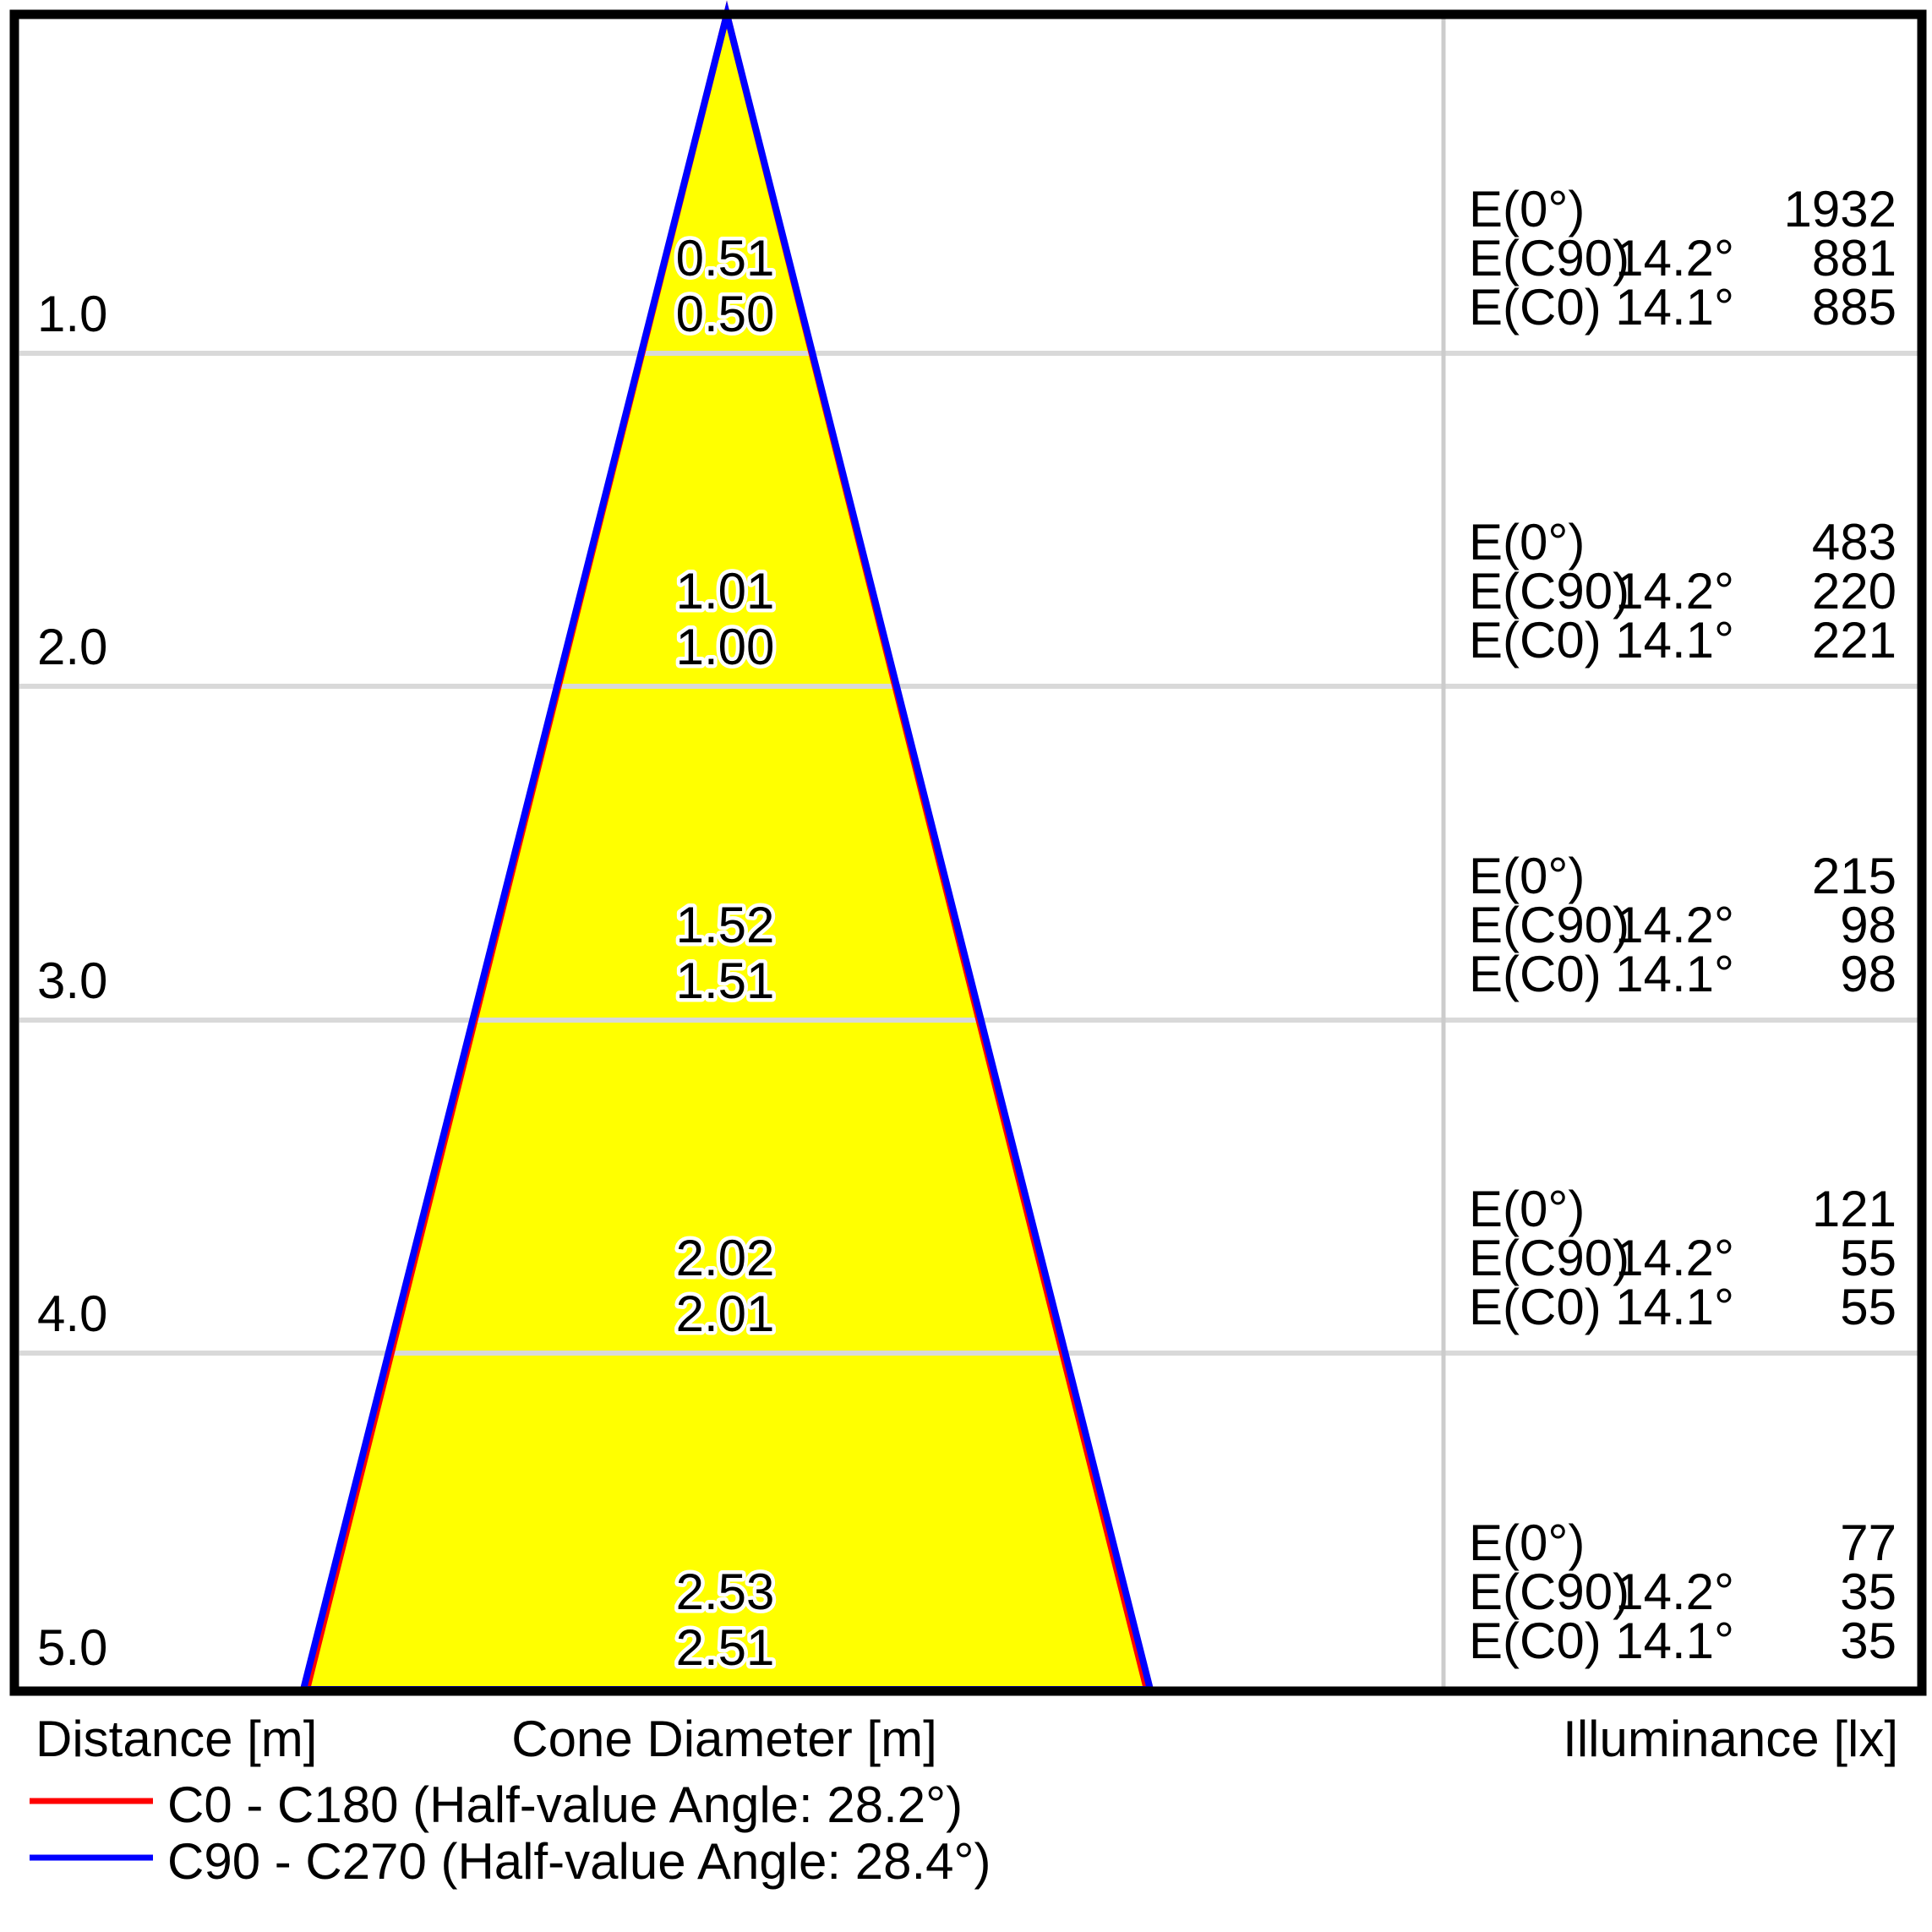  Describe the element at coordinates (1868, 925) in the screenshot. I see `ec90-value: 98` at that location.